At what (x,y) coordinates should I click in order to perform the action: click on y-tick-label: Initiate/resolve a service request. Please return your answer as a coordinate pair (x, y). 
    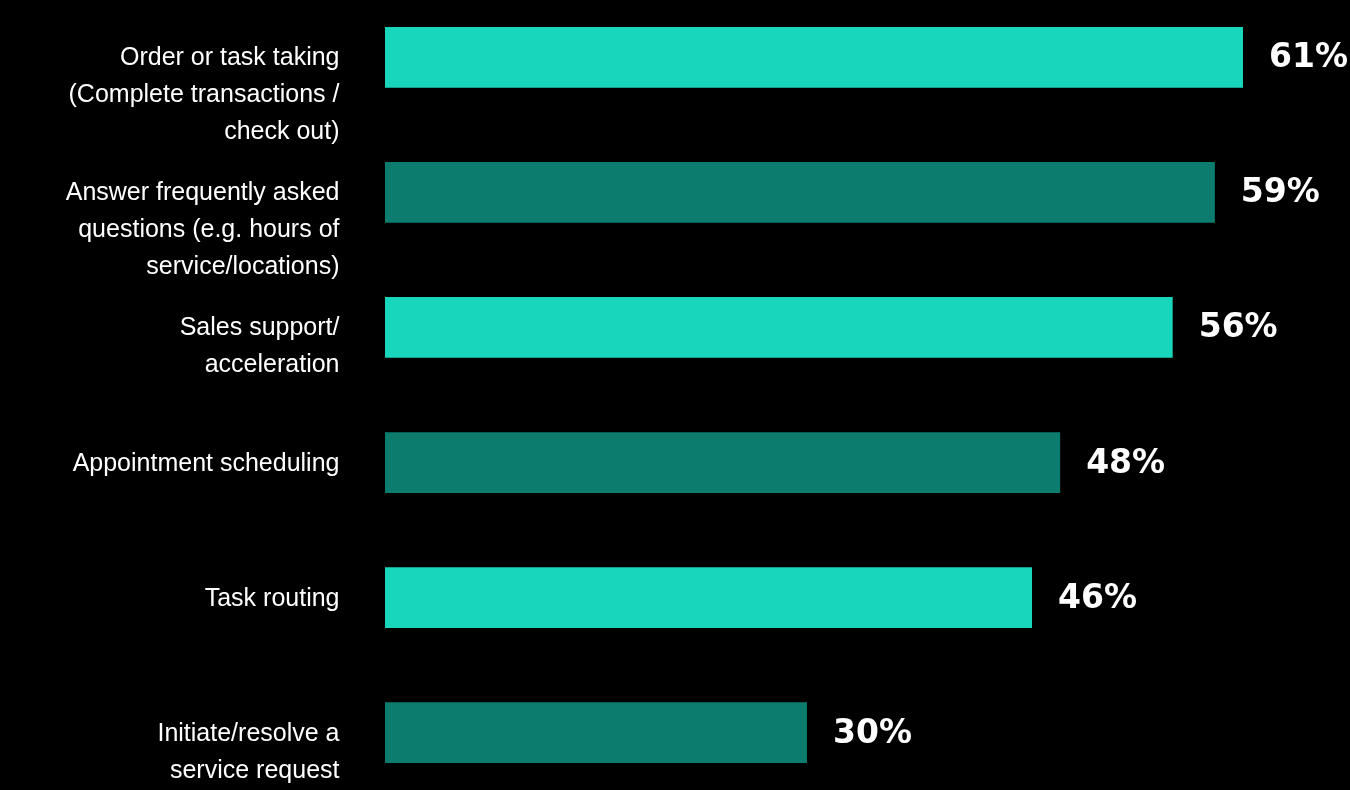
    Looking at the image, I should click on (248, 750).